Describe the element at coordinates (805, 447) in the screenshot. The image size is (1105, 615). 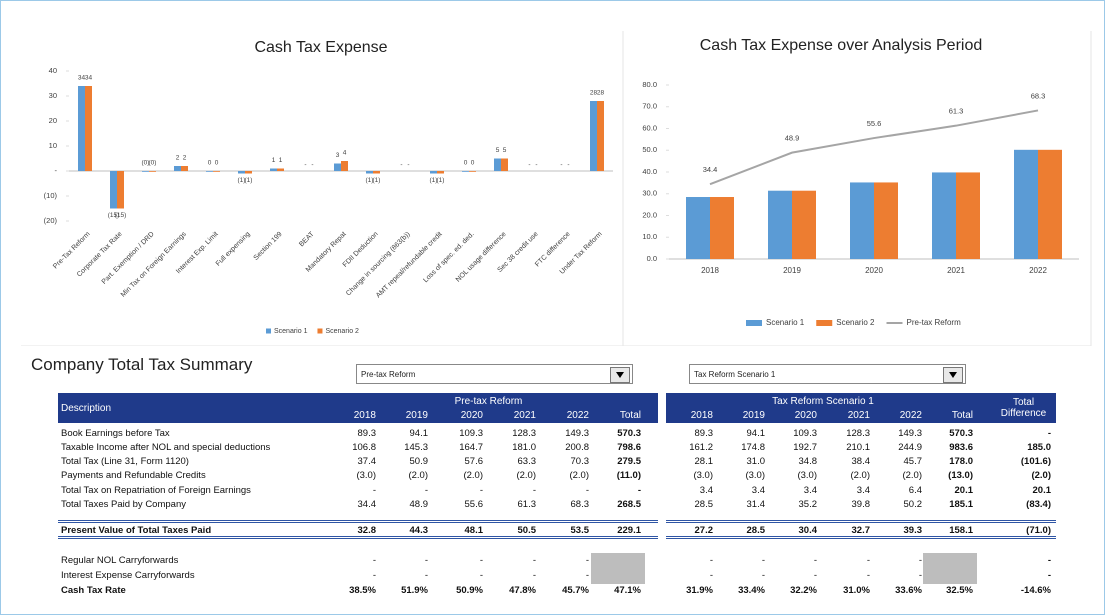
I see `table-cell: 192.7` at that location.